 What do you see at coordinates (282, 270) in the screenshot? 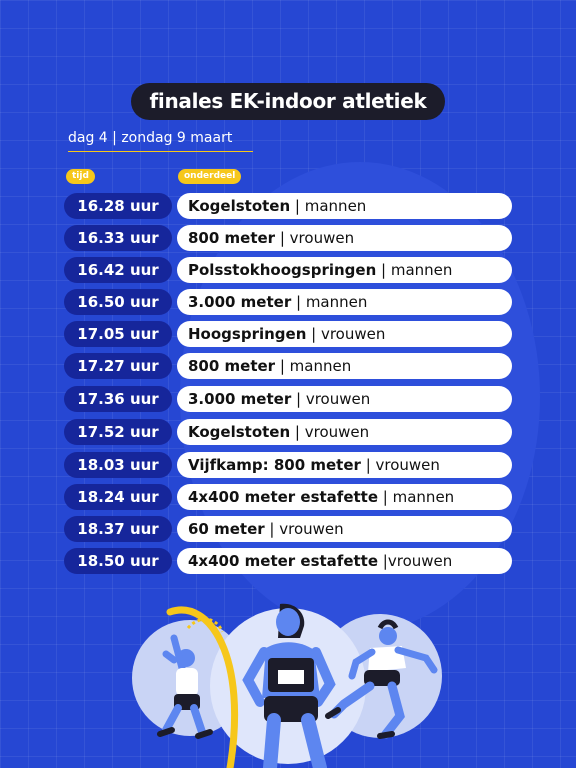
I see `event-name: Polsstokhoogspringen` at bounding box center [282, 270].